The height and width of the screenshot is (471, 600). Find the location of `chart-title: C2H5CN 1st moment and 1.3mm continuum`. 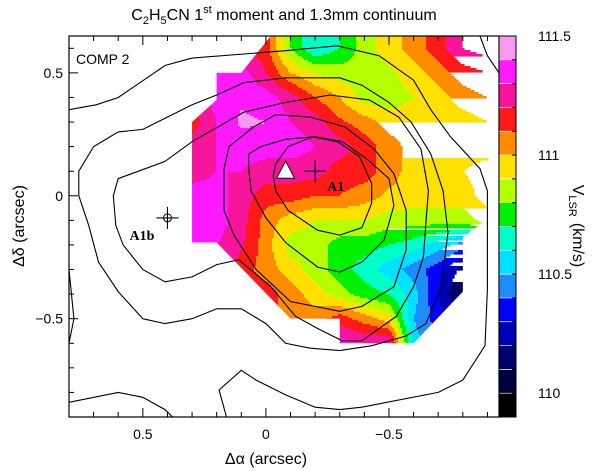

chart-title: C2H5CN 1st moment and 1.3mm continuum is located at coordinates (283, 15).